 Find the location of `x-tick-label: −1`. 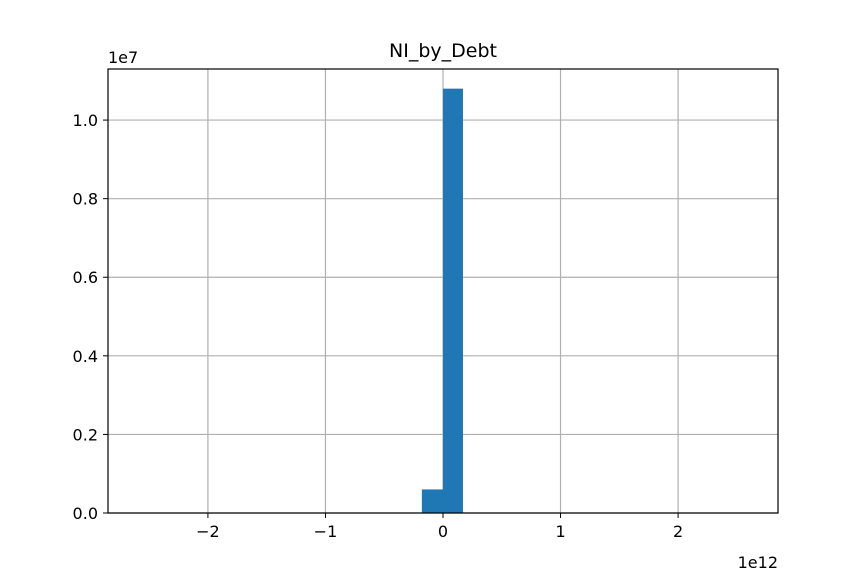

x-tick-label: −1 is located at coordinates (326, 531).